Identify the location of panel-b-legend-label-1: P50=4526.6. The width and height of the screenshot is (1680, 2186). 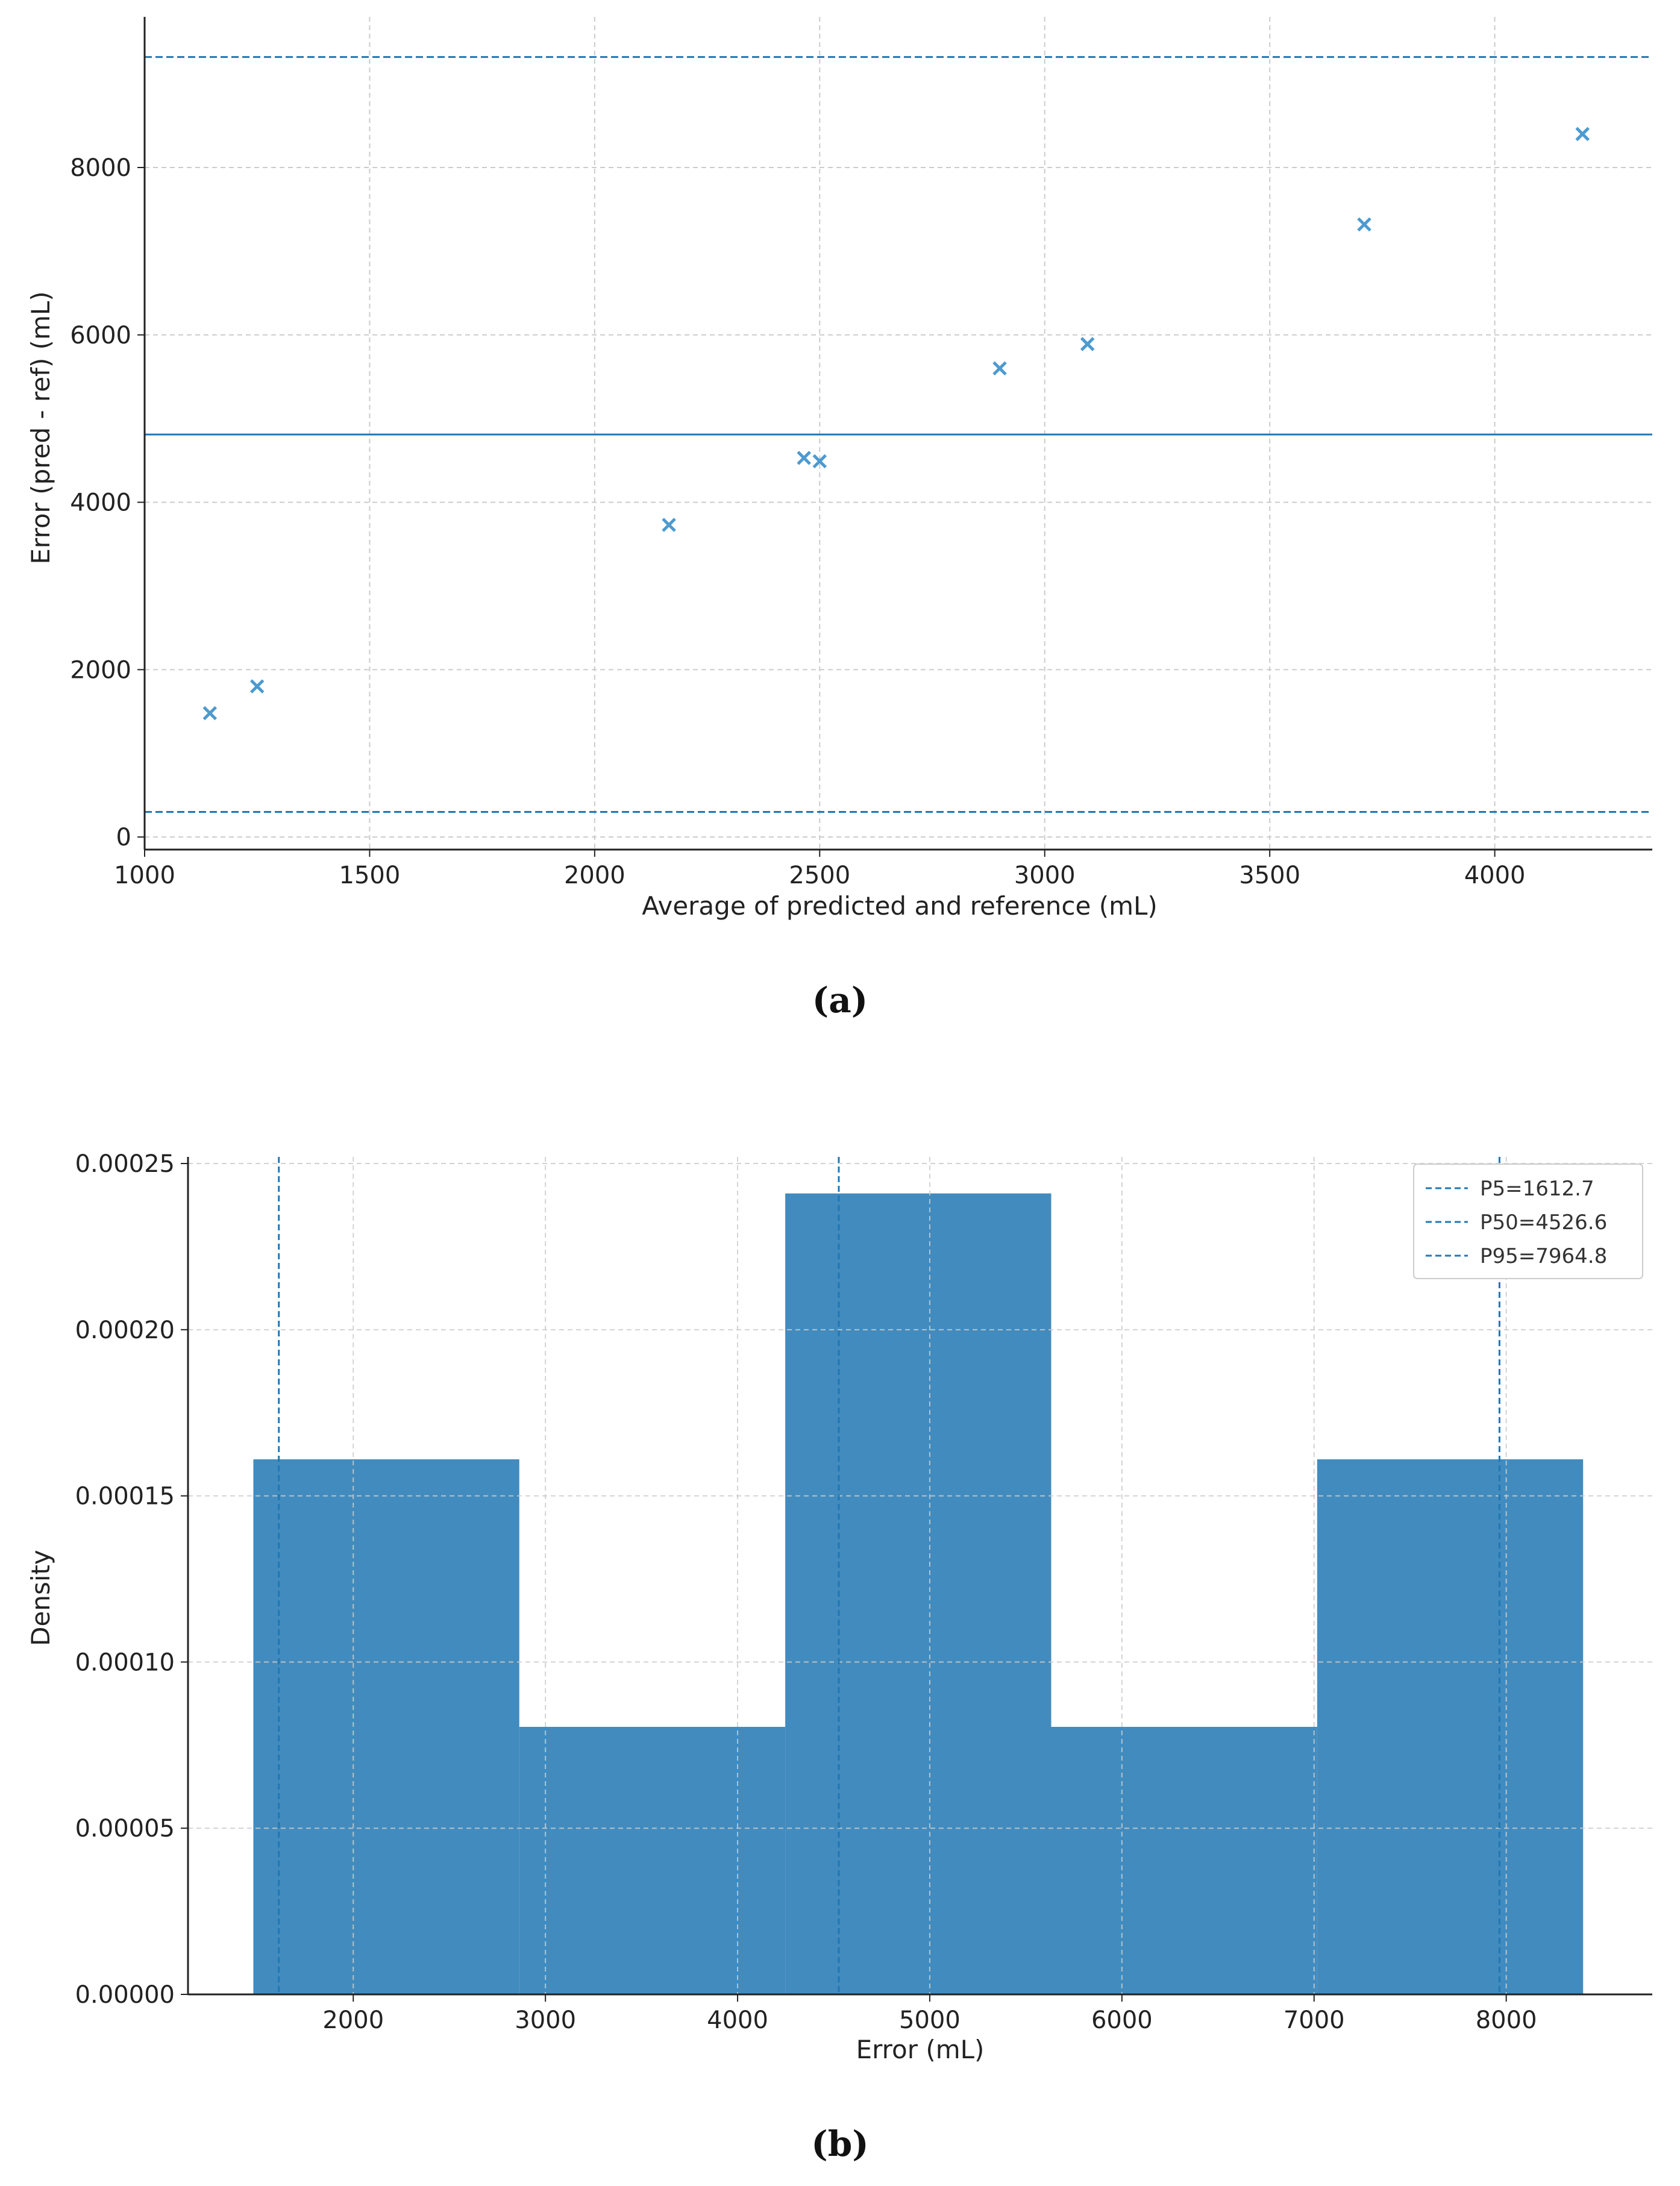
(1544, 1222).